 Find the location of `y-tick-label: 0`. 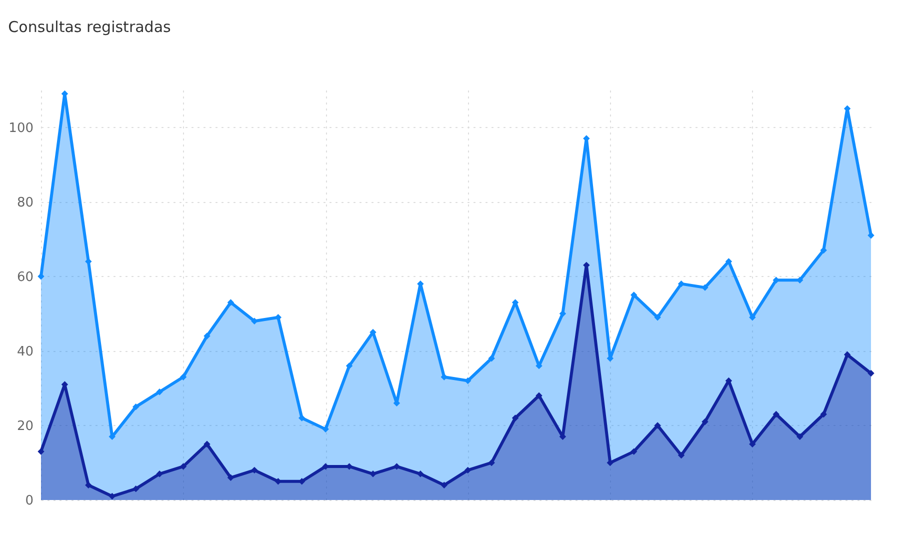

y-tick-label: 0 is located at coordinates (29, 501).